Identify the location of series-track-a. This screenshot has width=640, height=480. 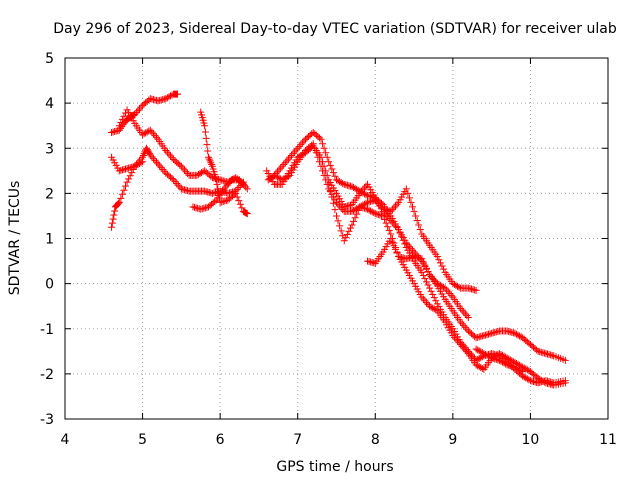
(144, 113).